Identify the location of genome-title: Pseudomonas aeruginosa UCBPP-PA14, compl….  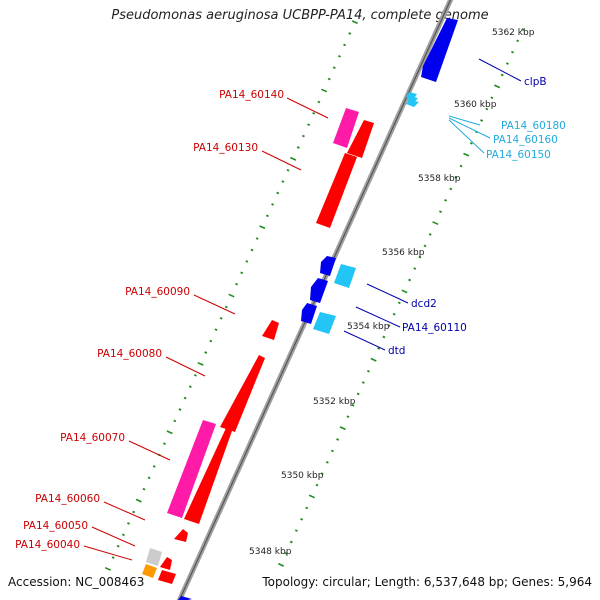
(300, 15).